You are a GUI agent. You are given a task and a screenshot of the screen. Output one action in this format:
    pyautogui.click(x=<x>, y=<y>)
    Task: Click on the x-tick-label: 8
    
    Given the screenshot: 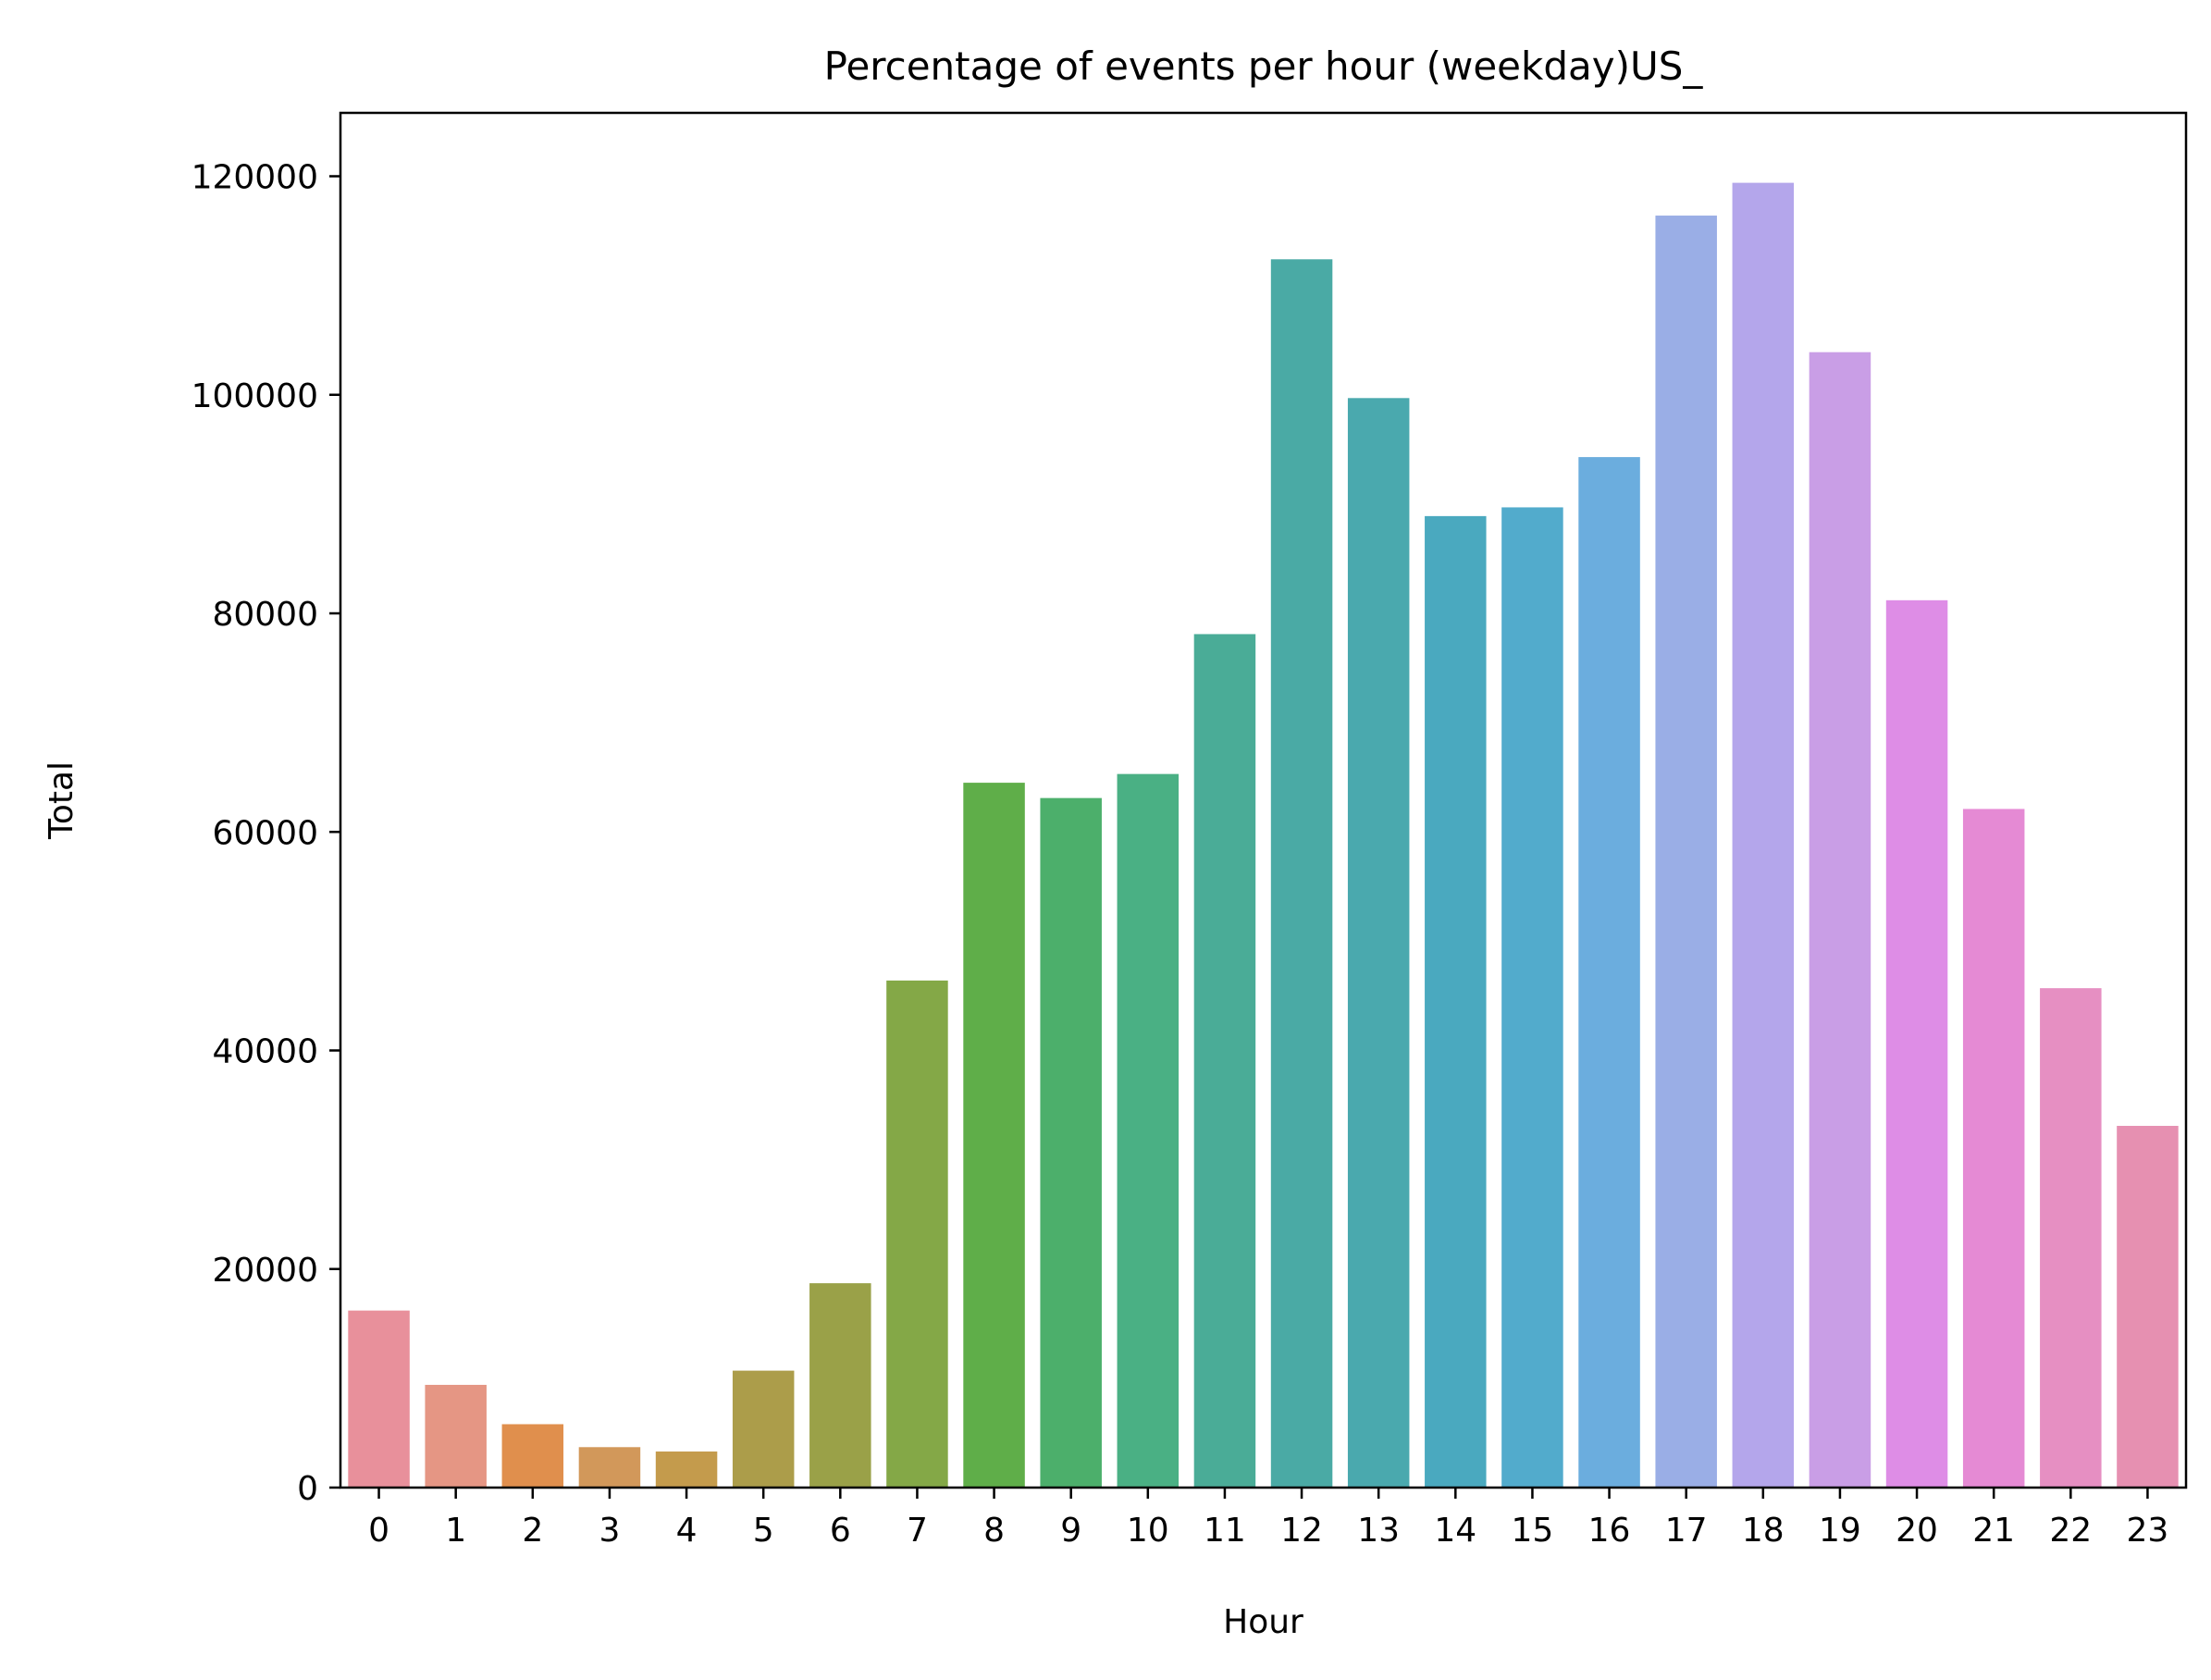 What is the action you would take?
    pyautogui.click(x=994, y=1531)
    